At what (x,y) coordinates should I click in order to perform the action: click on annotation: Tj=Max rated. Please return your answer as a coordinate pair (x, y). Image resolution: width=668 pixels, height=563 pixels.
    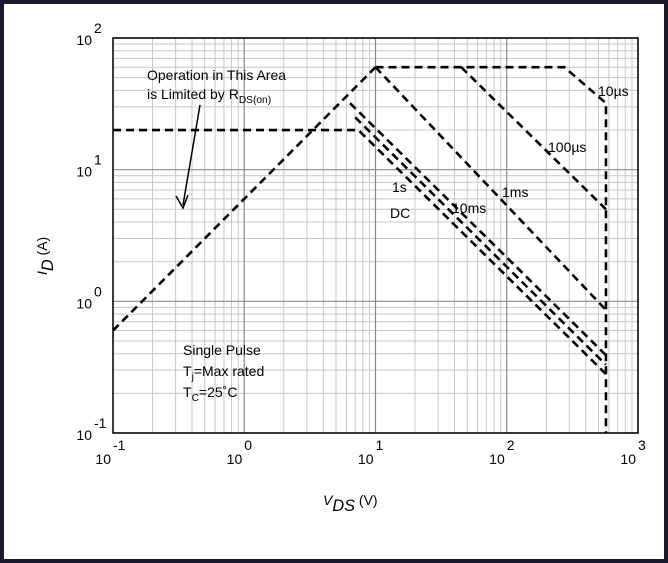
    Looking at the image, I should click on (223, 373).